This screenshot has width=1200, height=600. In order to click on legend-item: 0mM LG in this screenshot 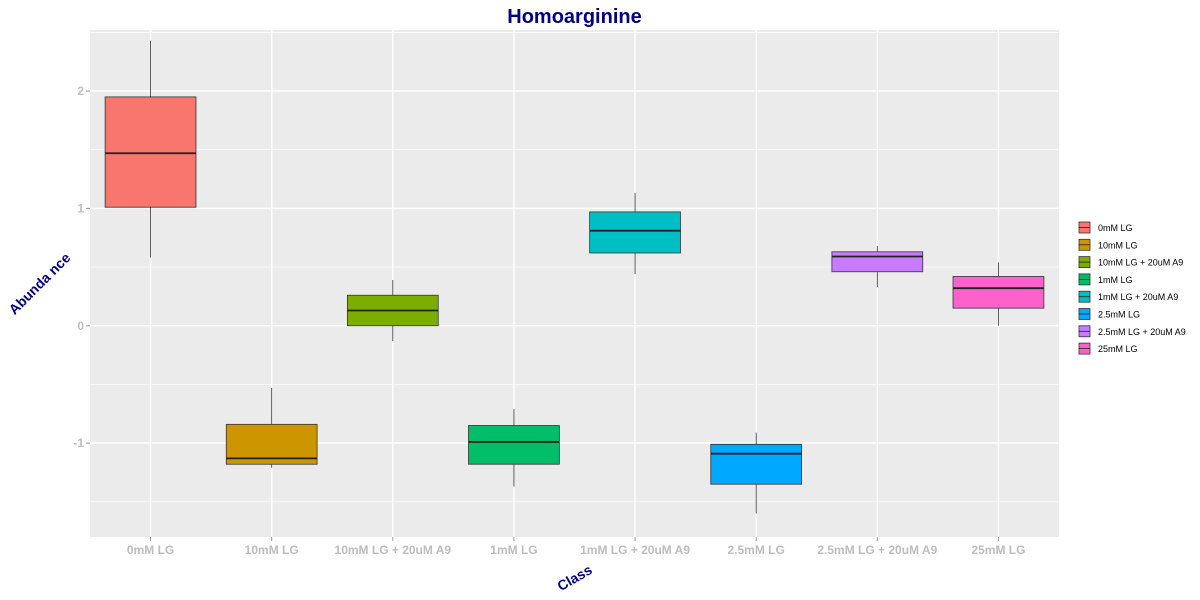, I will do `click(1105, 227)`.